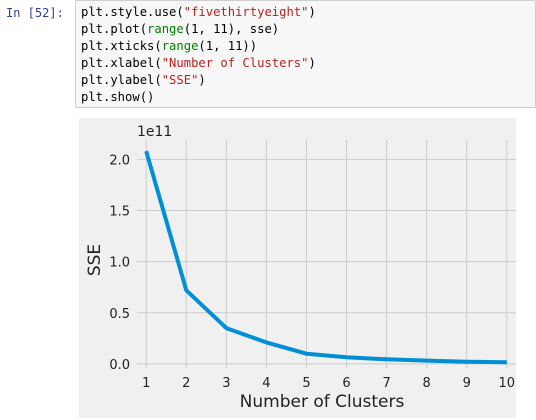  I want to click on x-tick-label: 10, so click(507, 383).